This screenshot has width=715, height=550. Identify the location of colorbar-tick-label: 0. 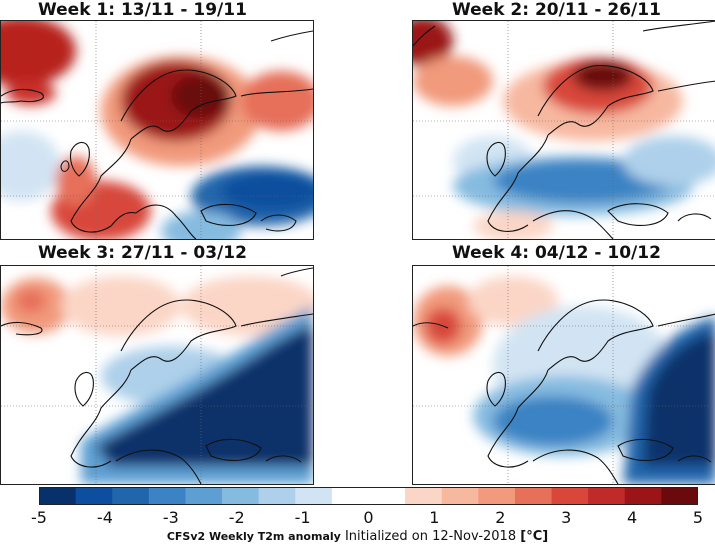
(368, 517).